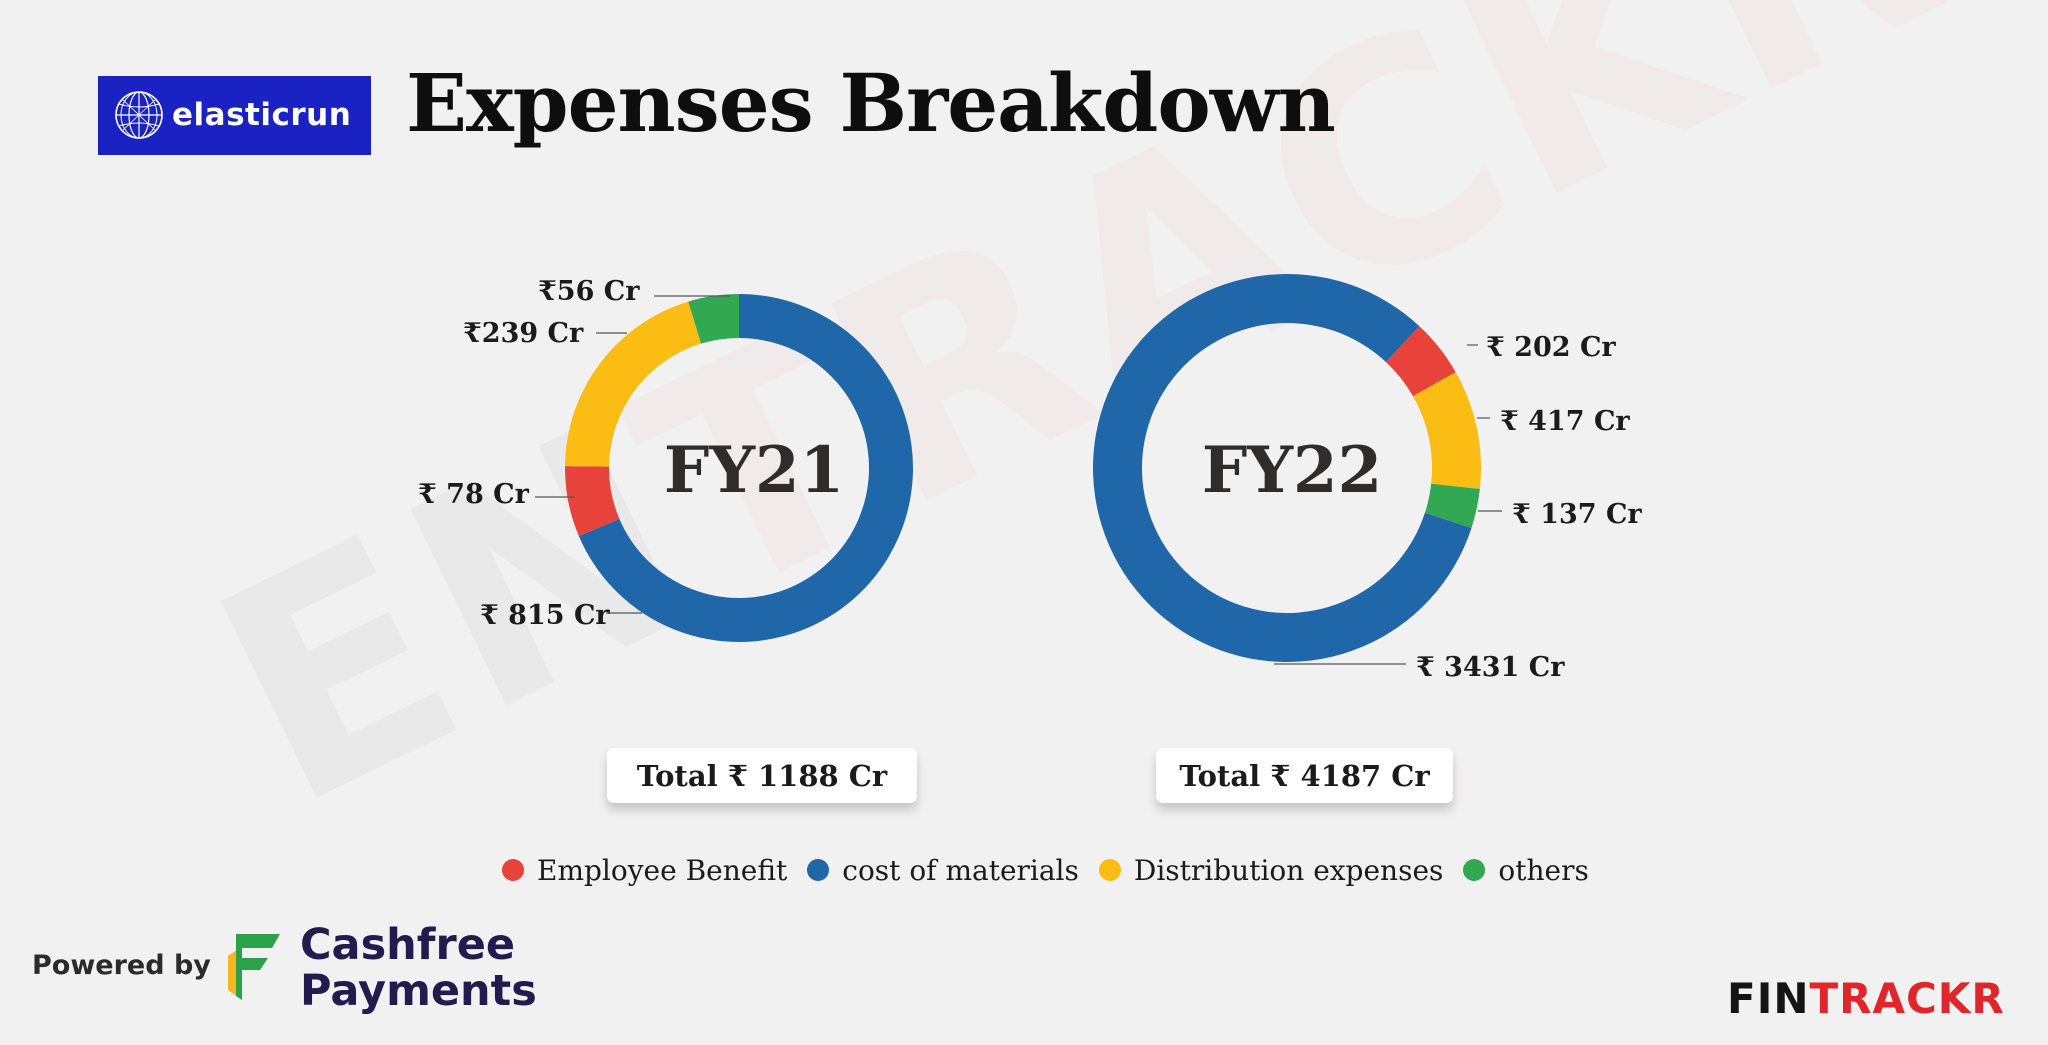 Image resolution: width=2048 pixels, height=1045 pixels. I want to click on elasticrun-logo: elasticrun, so click(234, 115).